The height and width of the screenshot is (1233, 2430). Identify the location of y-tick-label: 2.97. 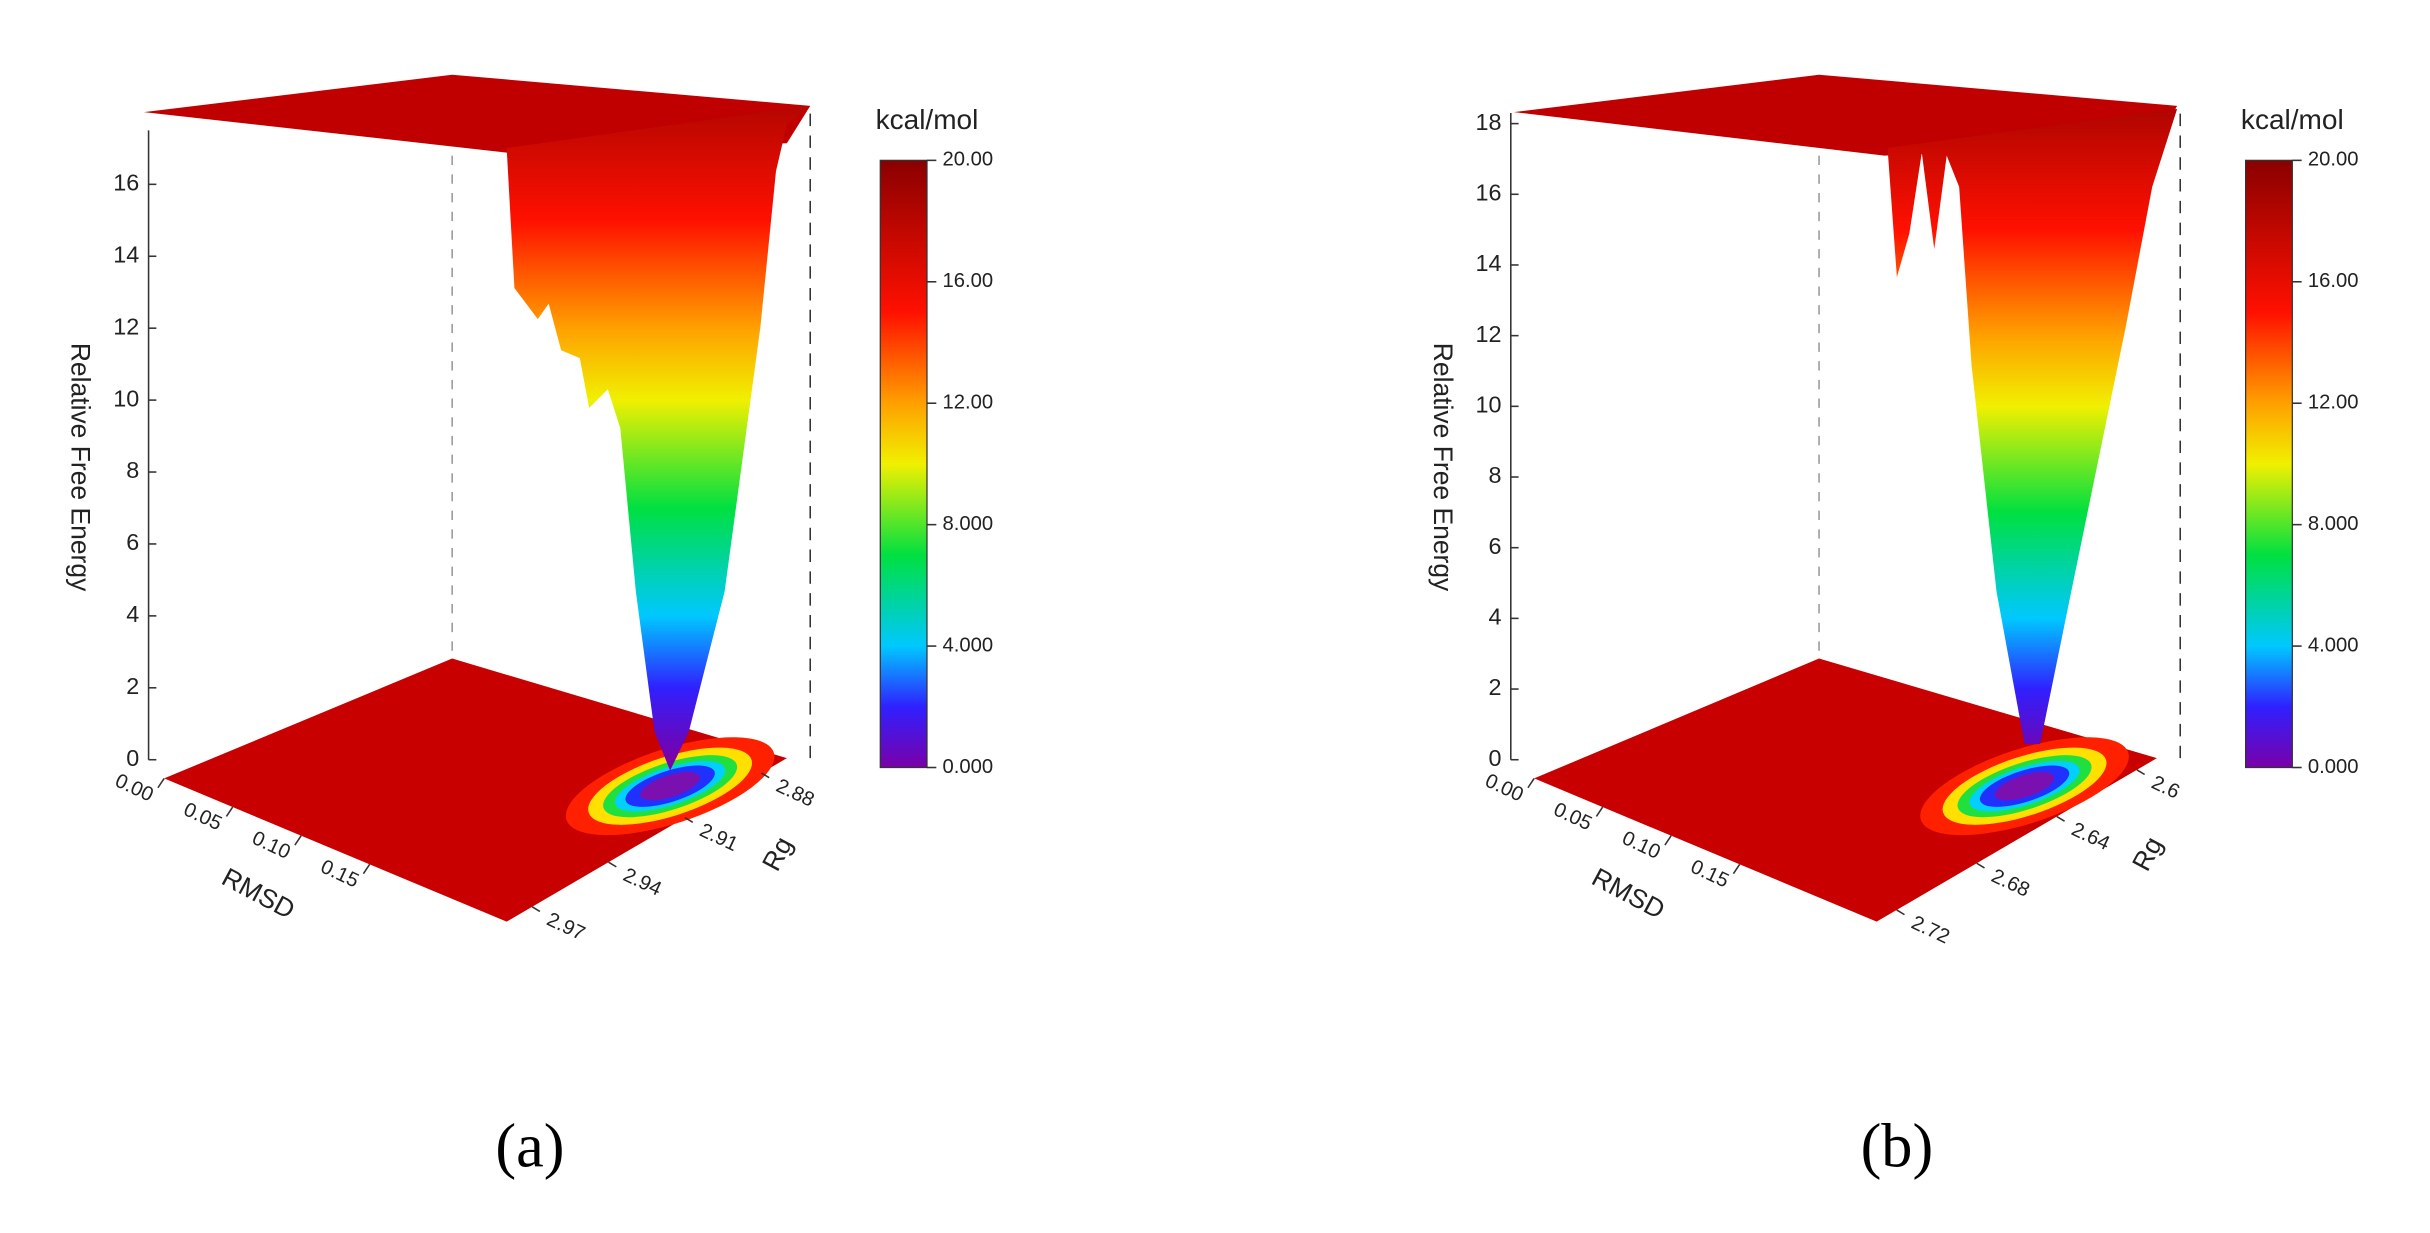
(565, 927).